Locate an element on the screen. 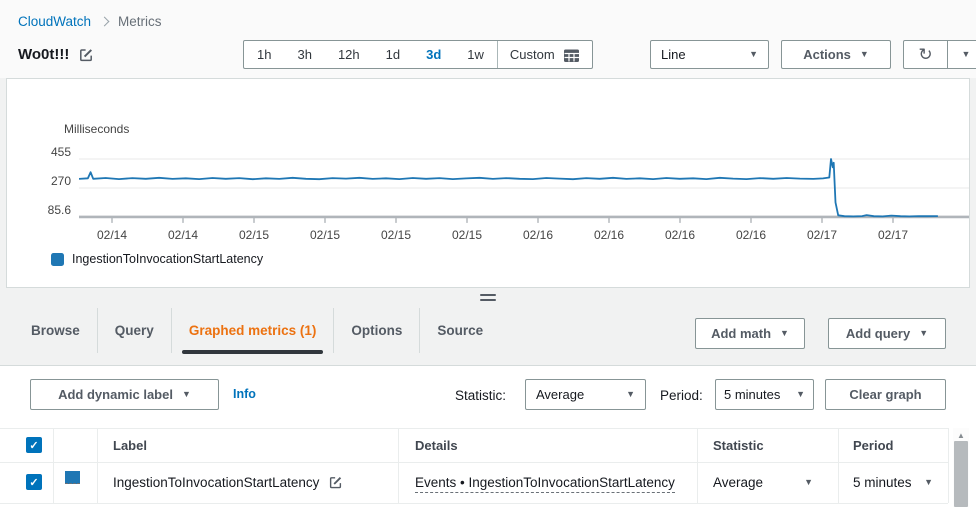  refresh-button: ↻ is located at coordinates (926, 54).